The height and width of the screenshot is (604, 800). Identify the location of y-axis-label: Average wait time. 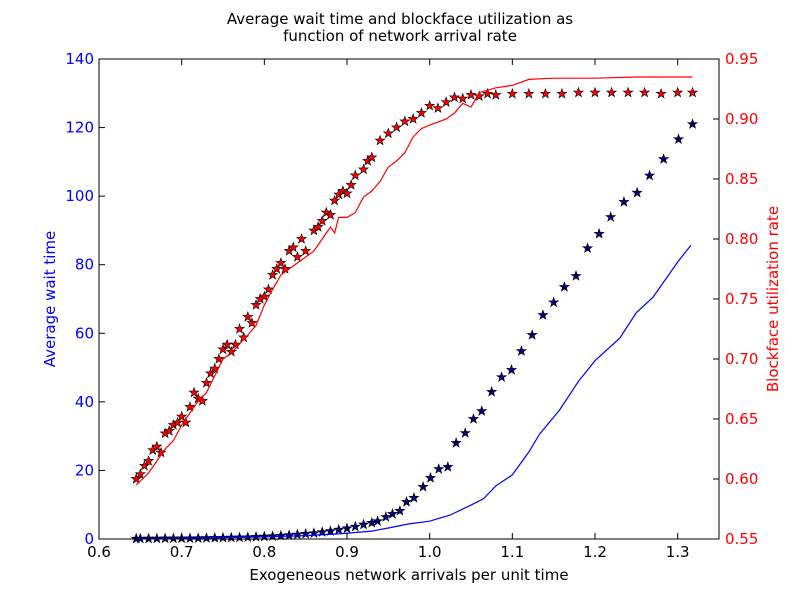
(50, 299).